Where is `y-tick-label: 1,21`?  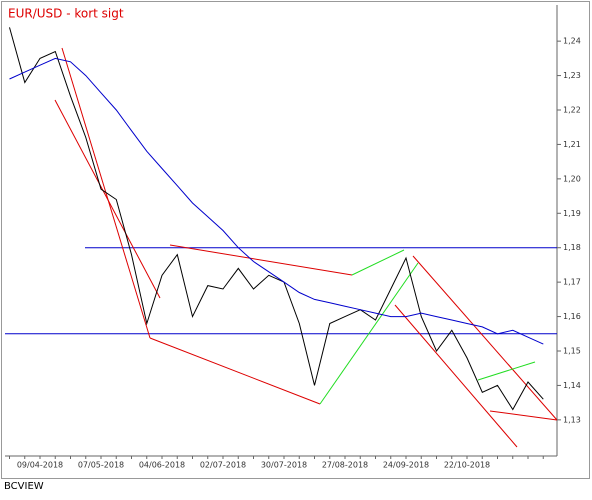 y-tick-label: 1,21 is located at coordinates (572, 144).